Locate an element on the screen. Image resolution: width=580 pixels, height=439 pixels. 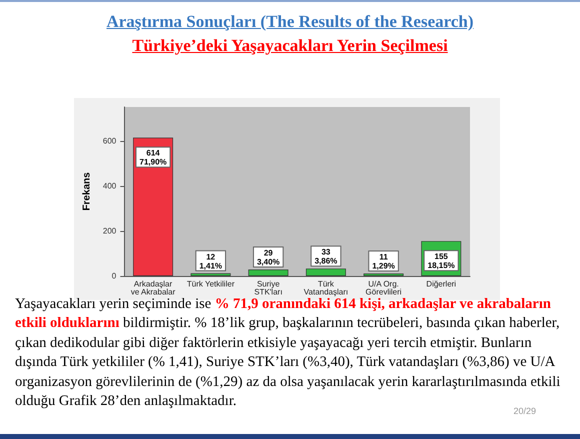
data-label: 29 3,40% is located at coordinates (268, 257).